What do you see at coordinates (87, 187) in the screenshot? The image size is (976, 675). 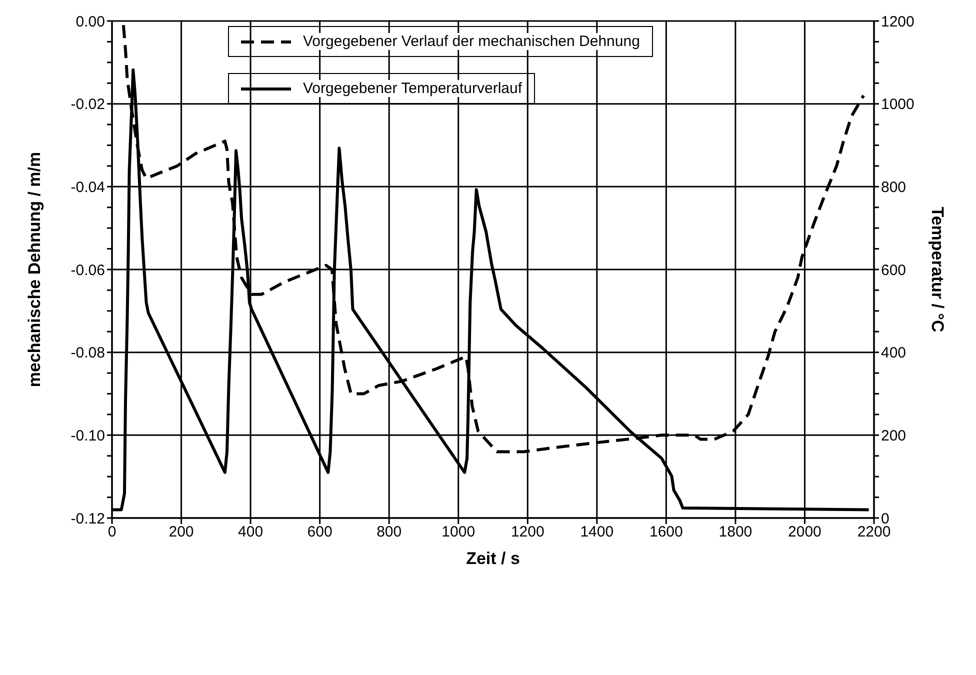 I see `y-tick-label: -0.04` at bounding box center [87, 187].